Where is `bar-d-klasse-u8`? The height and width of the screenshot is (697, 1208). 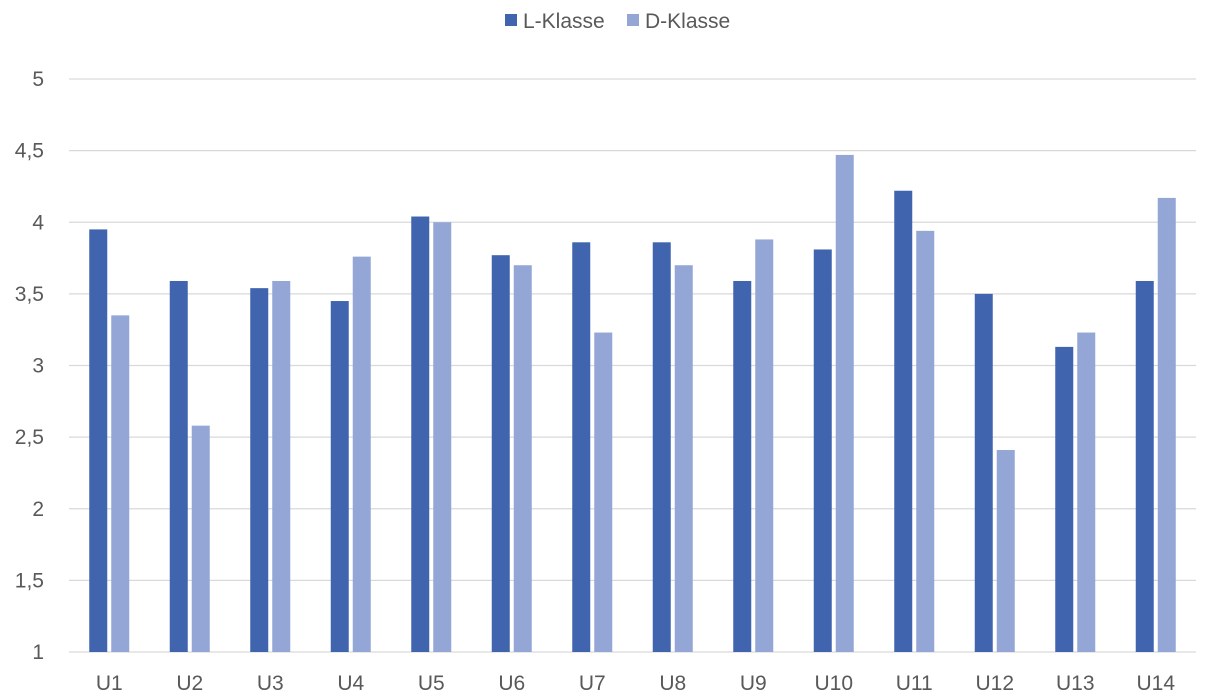 bar-d-klasse-u8 is located at coordinates (683, 458).